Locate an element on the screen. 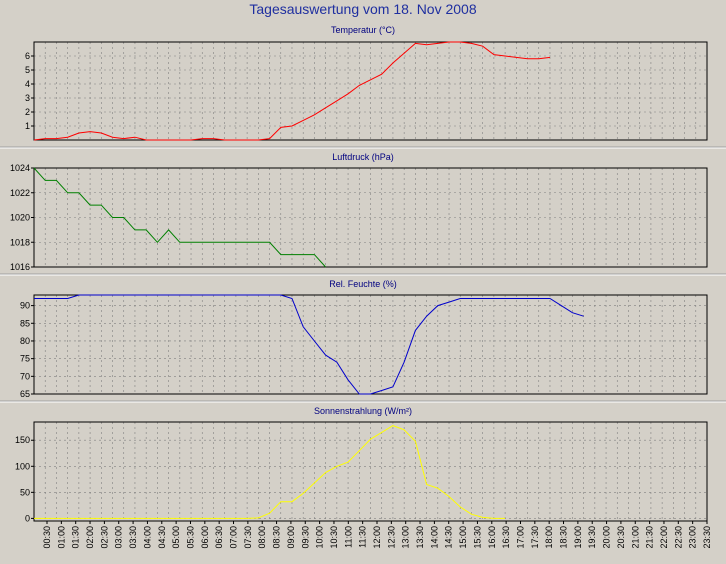  x-tick-label: 15:00 is located at coordinates (463, 537).